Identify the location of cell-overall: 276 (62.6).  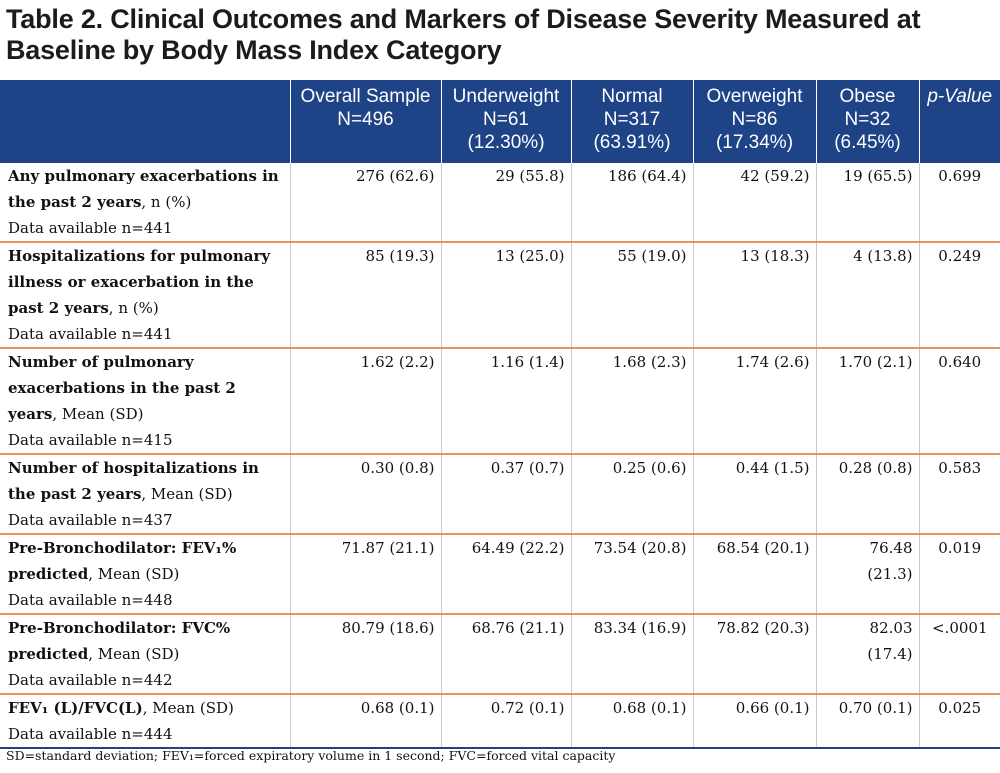
(365, 203).